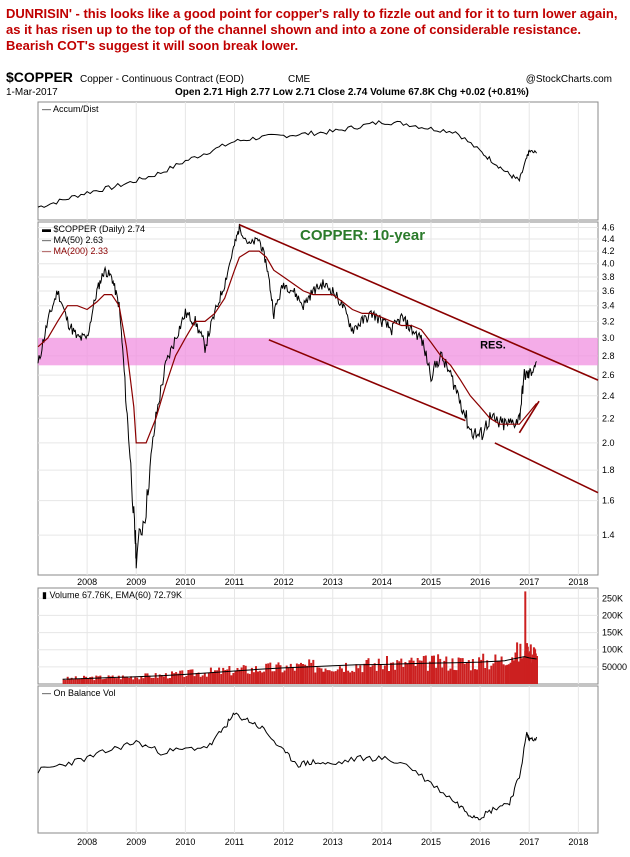  What do you see at coordinates (608, 396) in the screenshot?
I see `price-ytick-label: 2.4` at bounding box center [608, 396].